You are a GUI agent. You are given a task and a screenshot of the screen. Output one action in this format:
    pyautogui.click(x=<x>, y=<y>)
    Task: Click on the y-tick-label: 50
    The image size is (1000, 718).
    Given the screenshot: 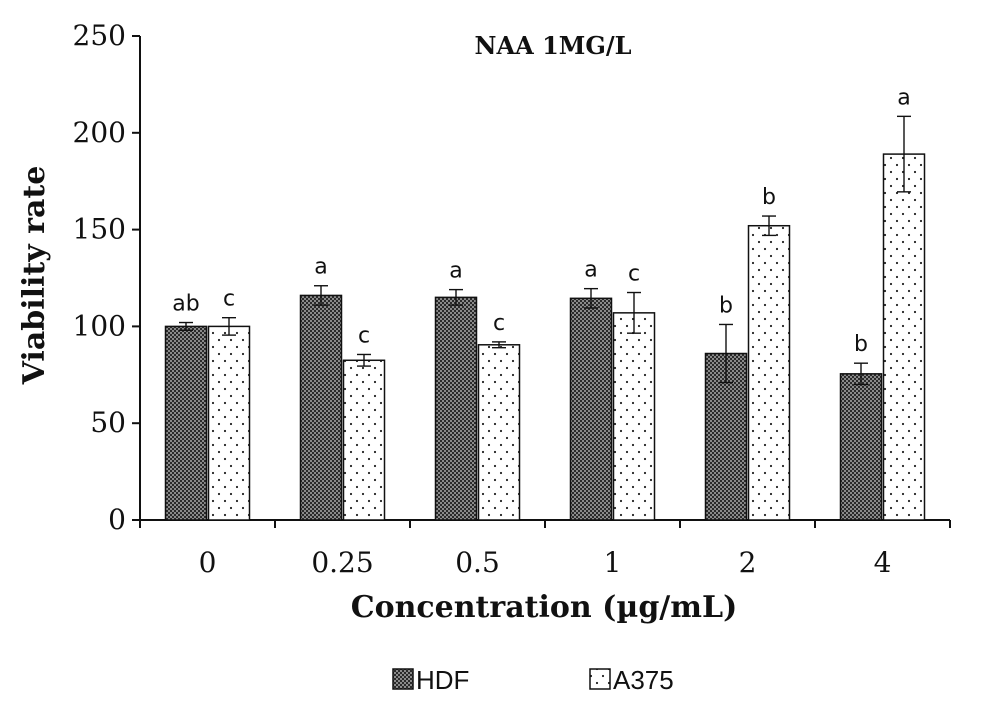 What is the action you would take?
    pyautogui.click(x=108, y=422)
    